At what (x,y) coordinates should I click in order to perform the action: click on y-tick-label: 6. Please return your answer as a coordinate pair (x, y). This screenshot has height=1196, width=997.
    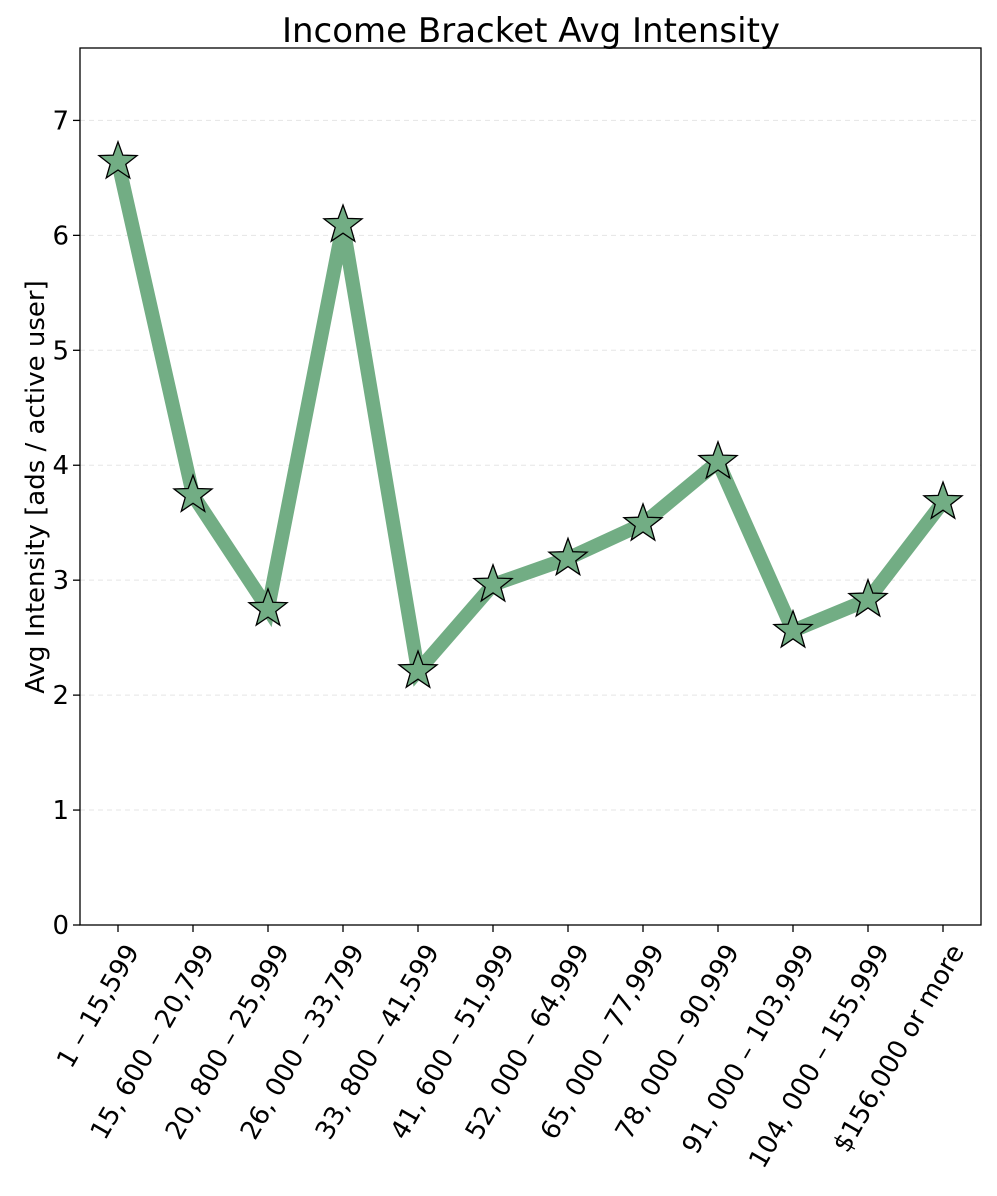
    Looking at the image, I should click on (60, 236).